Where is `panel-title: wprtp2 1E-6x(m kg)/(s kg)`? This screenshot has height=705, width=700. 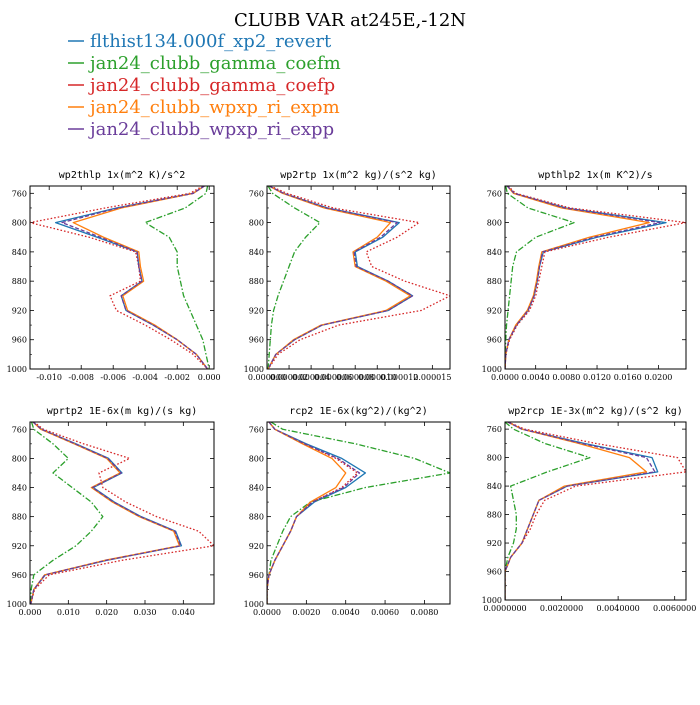
panel-title: wprtp2 1E-6x(m kg)/(s kg) is located at coordinates (122, 411).